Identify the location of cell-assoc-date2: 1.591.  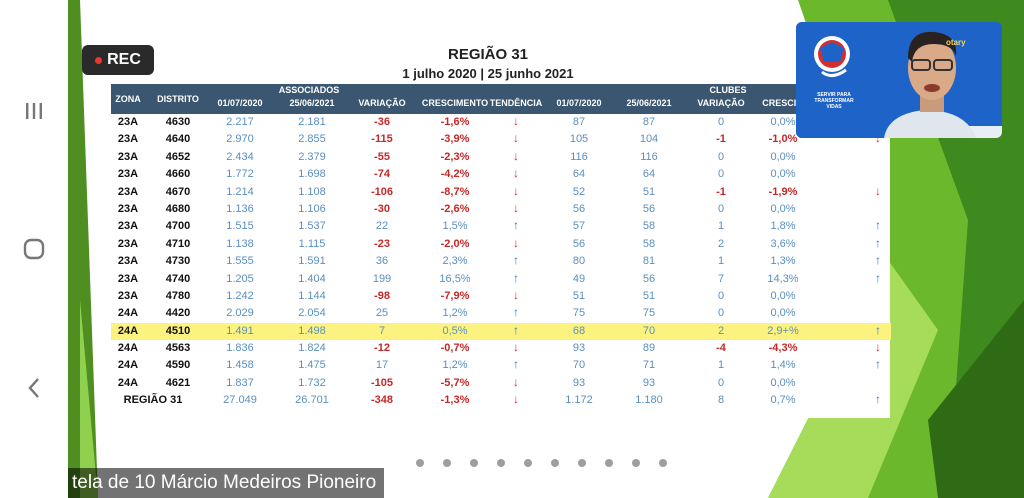
(312, 261).